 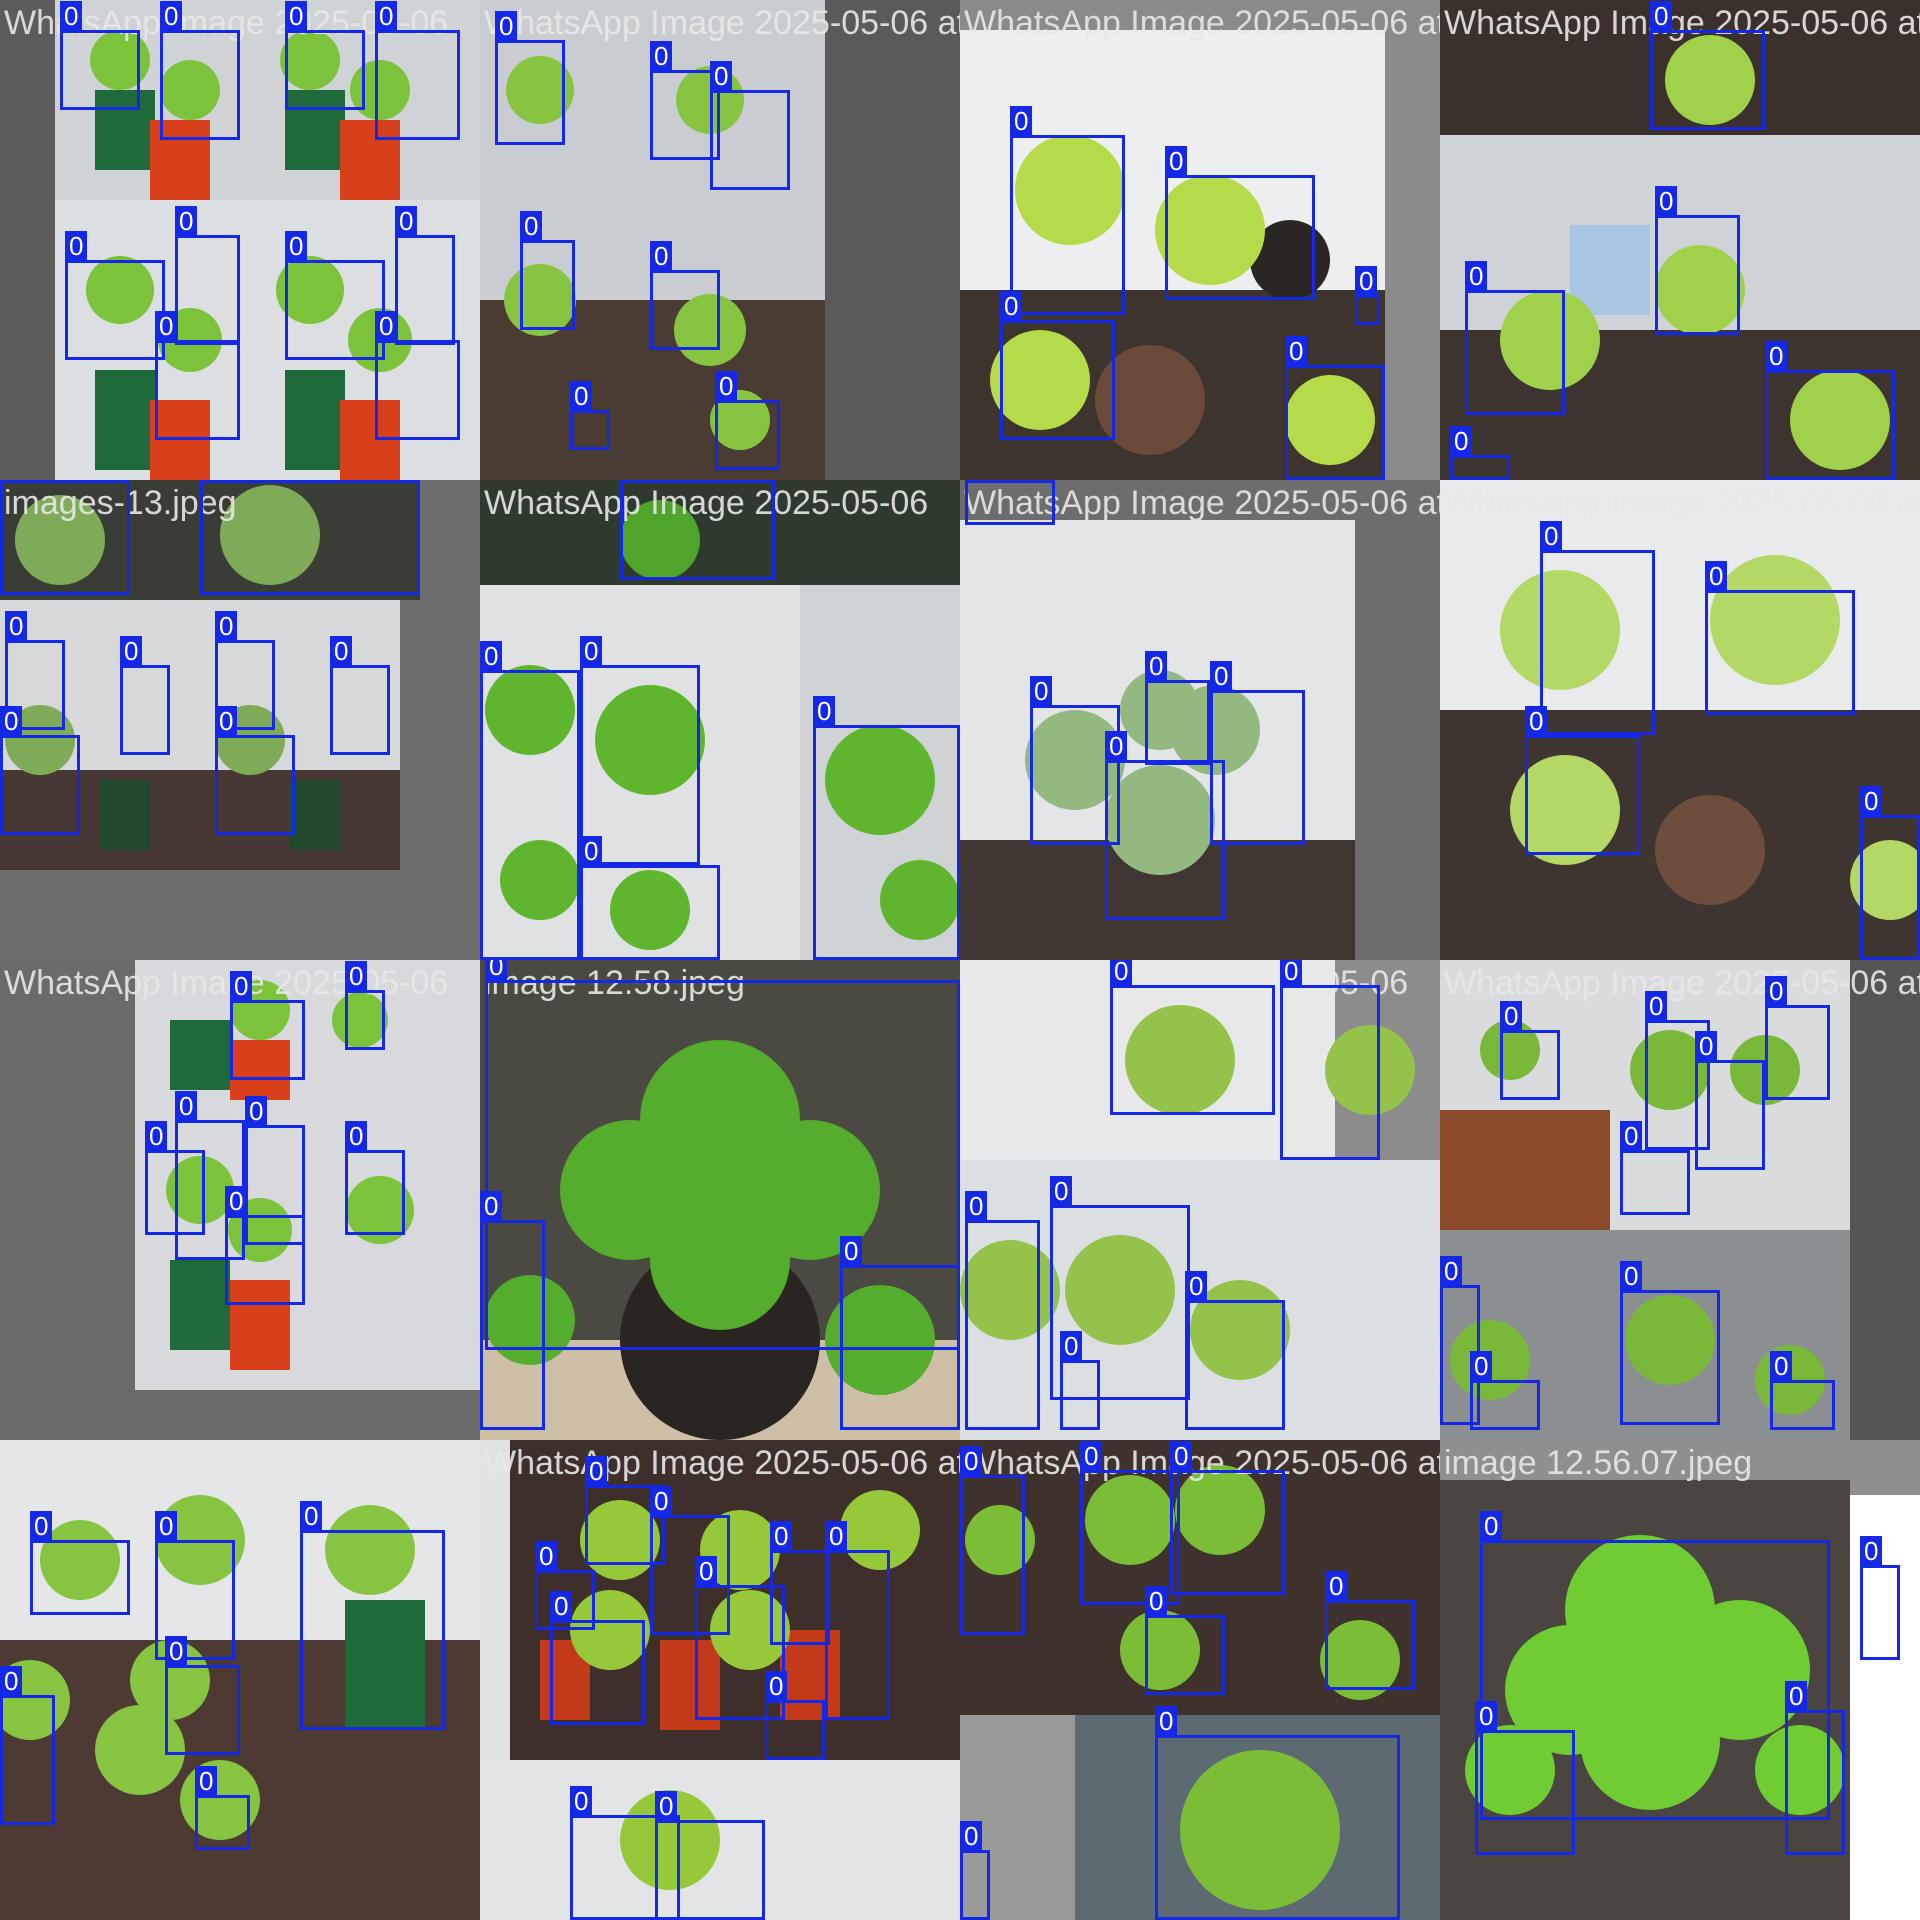 What do you see at coordinates (614, 983) in the screenshot?
I see `tile-filename: image 12.58.jpeg` at bounding box center [614, 983].